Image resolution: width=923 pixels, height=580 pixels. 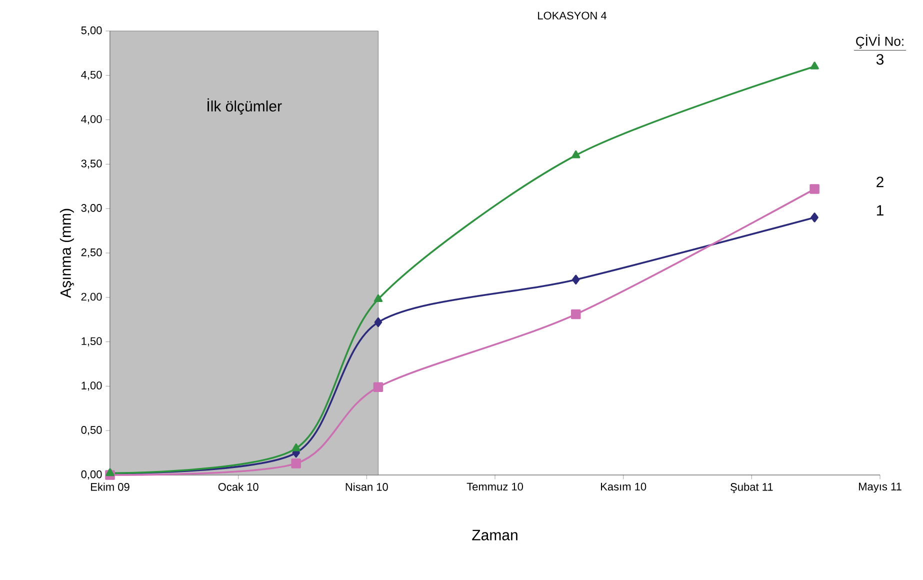 I want to click on x-tick-label: Ocak 10, so click(x=238, y=486).